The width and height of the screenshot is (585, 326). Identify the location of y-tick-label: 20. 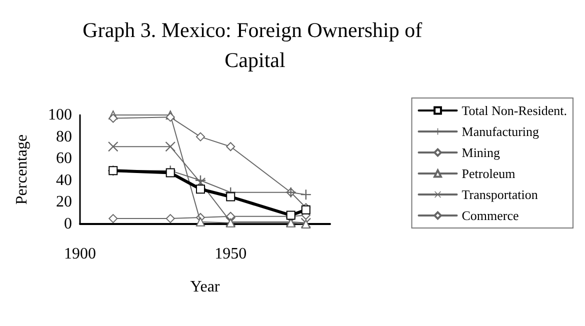
(64, 202).